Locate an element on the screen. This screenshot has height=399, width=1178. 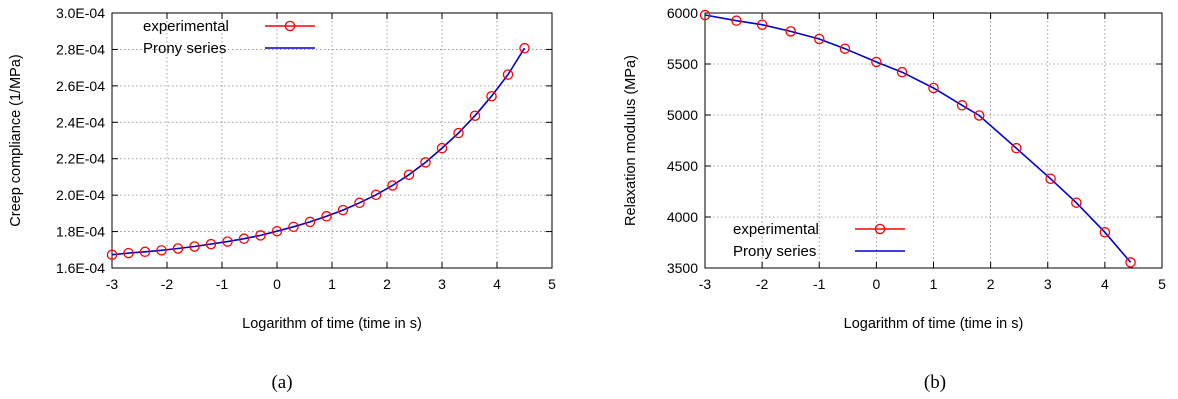
y-tick-label: 2.2E-04 is located at coordinates (80, 159).